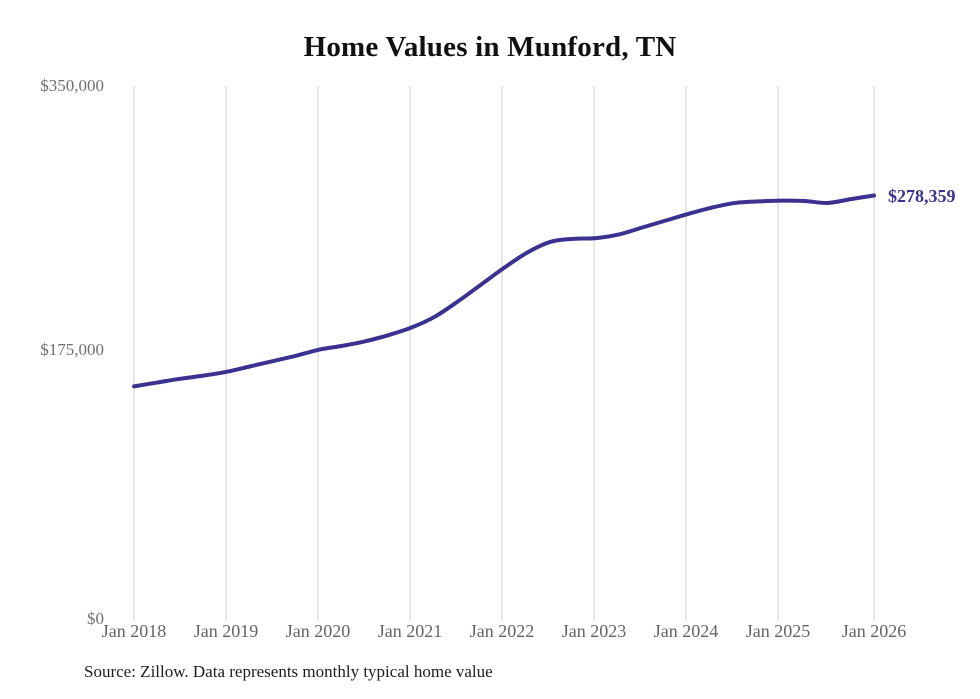 The height and width of the screenshot is (699, 980). I want to click on chart-title: Home Values in Munford, TN, so click(490, 47).